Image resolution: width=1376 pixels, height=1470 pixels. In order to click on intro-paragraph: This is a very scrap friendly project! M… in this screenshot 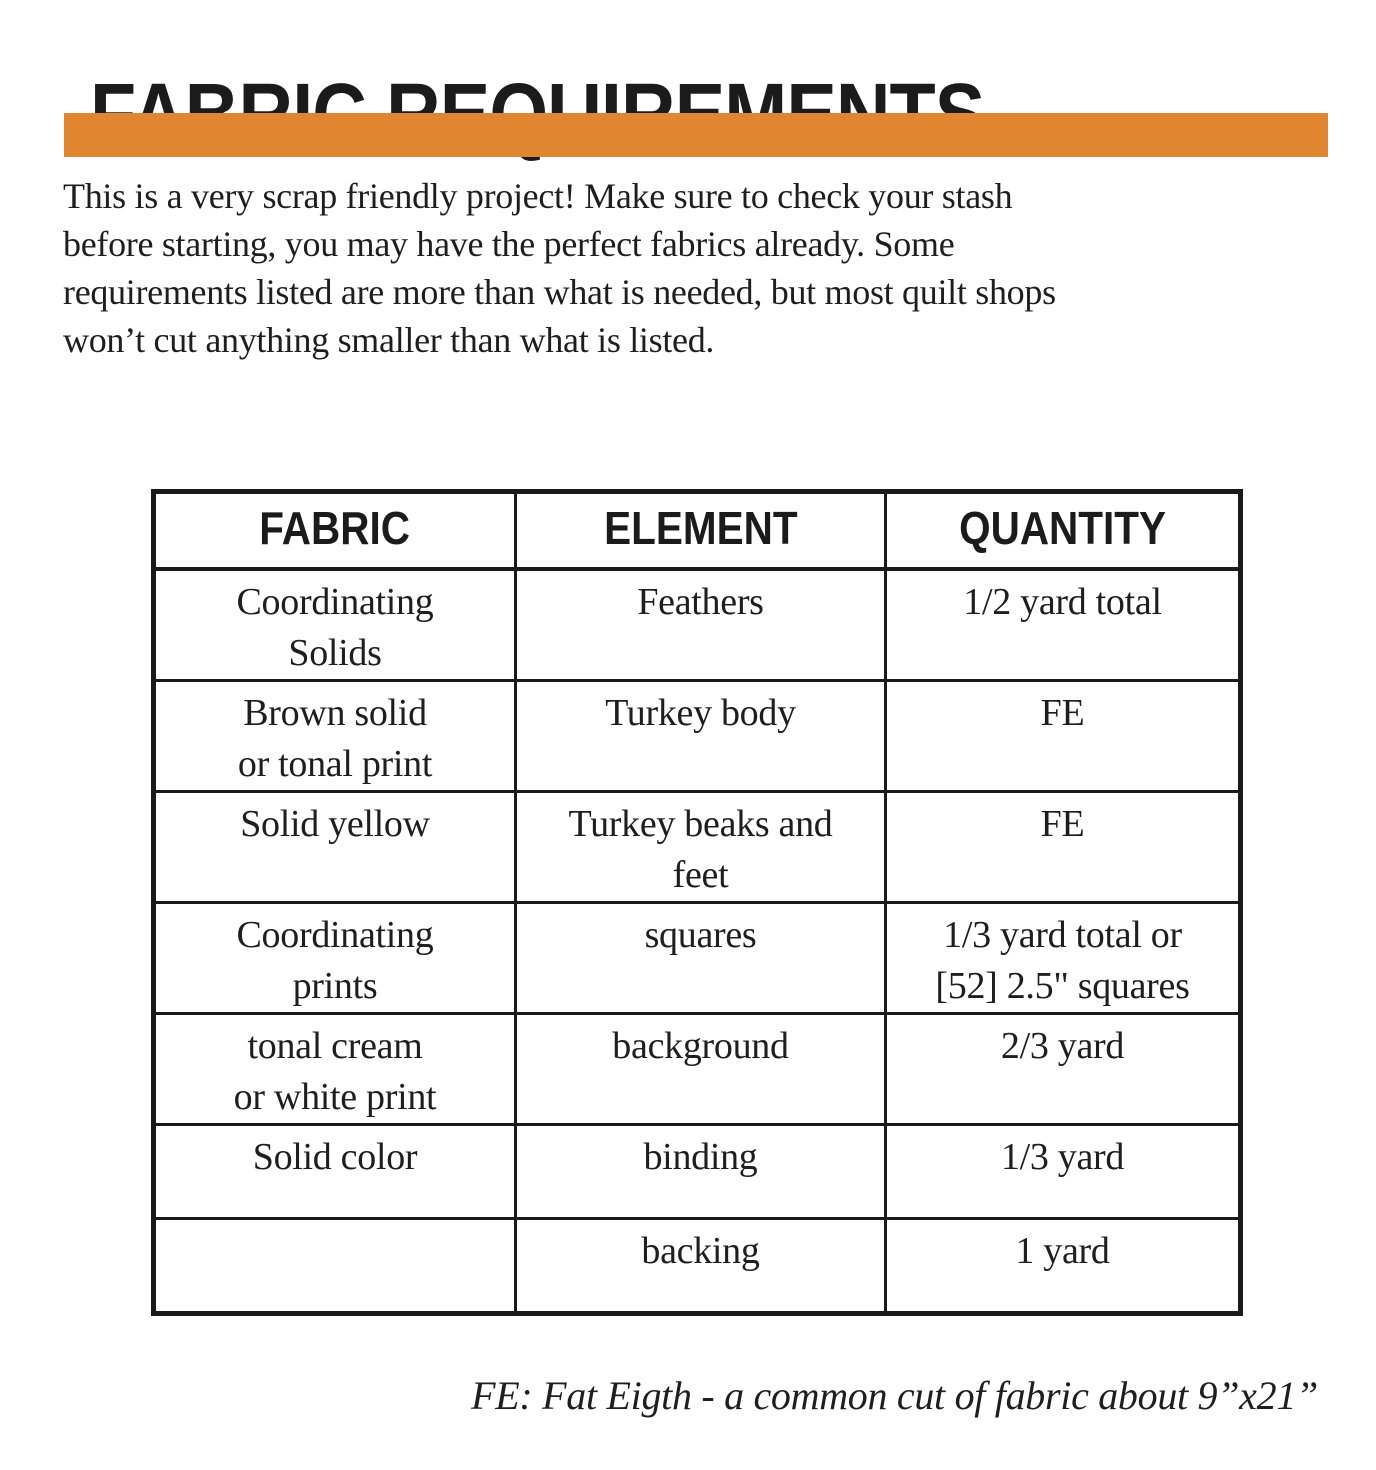, I will do `click(559, 268)`.